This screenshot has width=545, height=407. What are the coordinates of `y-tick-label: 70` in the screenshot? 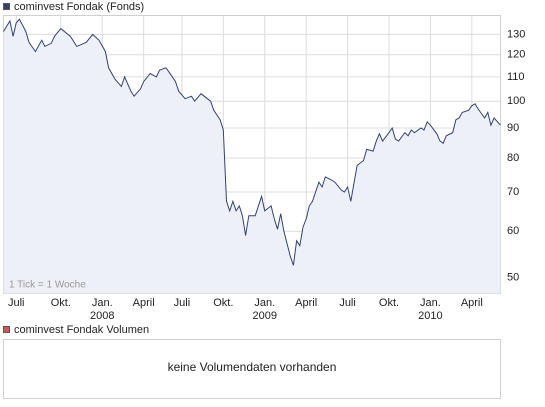 It's located at (513, 192).